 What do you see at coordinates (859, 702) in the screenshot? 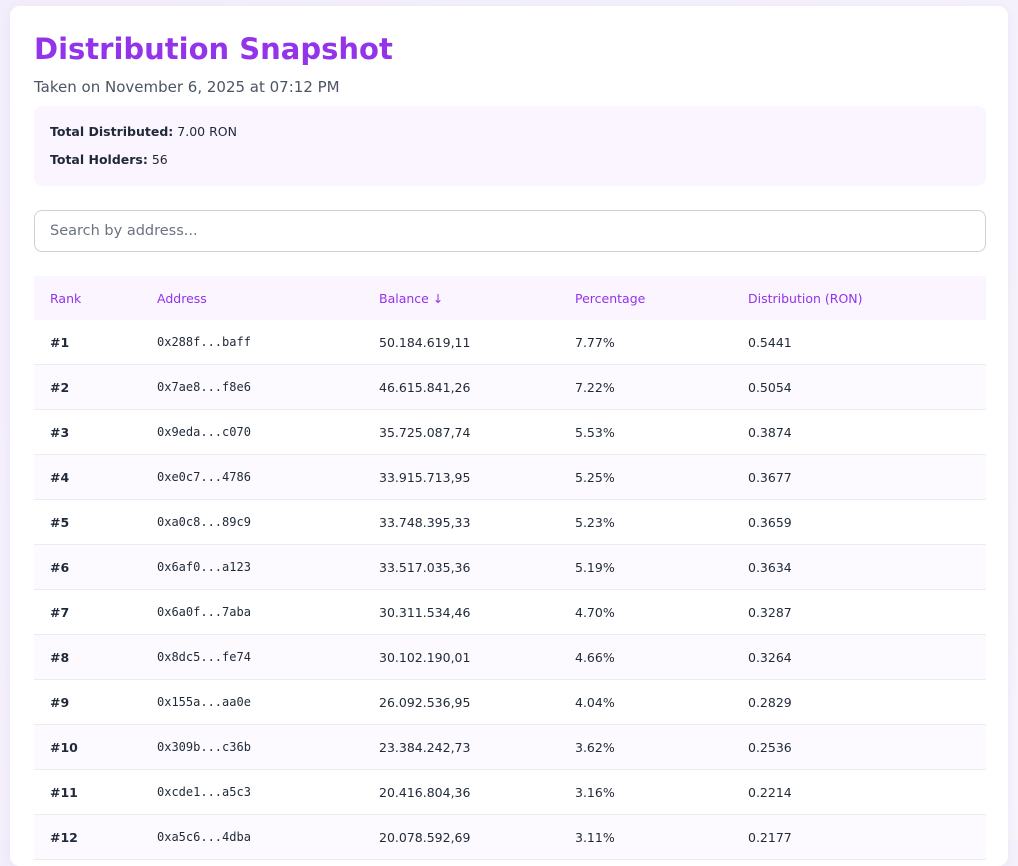
I see `table-cell: 0.2829` at bounding box center [859, 702].